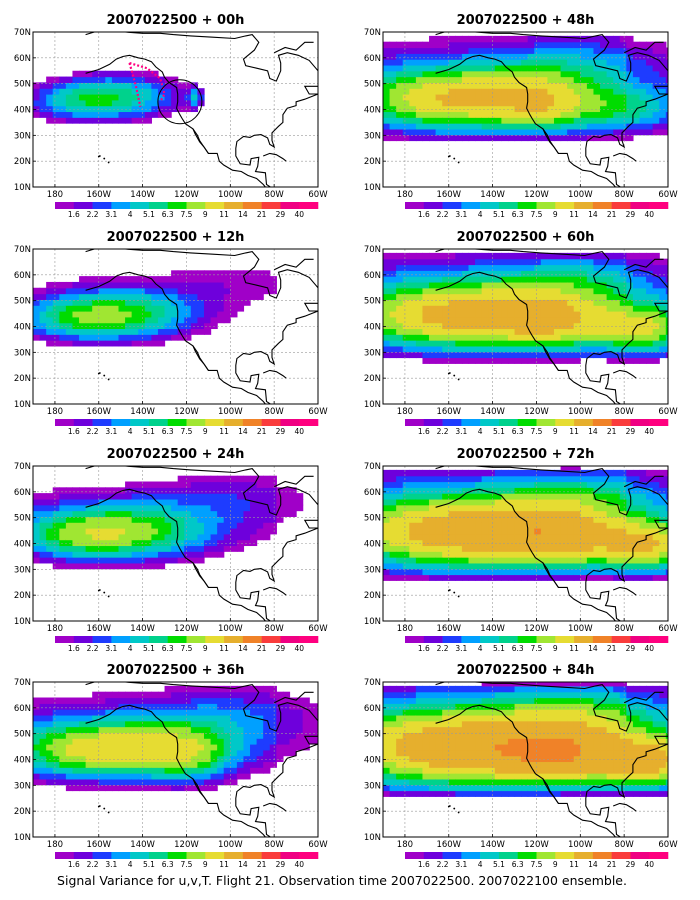 The height and width of the screenshot is (900, 700). Describe the element at coordinates (149, 864) in the screenshot. I see `colorbar-label: 5.1` at that location.